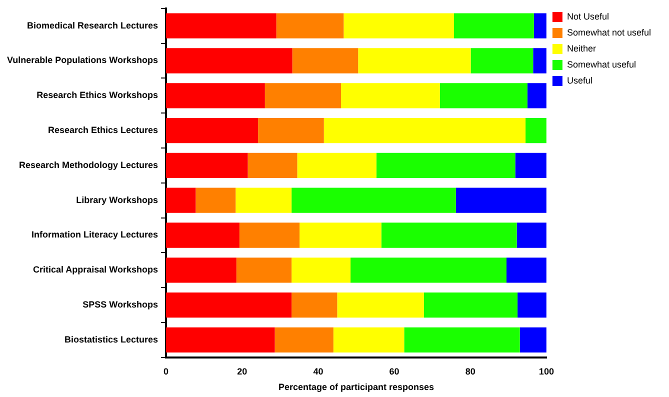 Image resolution: width=669 pixels, height=397 pixels. I want to click on y-tick-label: Information Literacy Lectures, so click(94, 235).